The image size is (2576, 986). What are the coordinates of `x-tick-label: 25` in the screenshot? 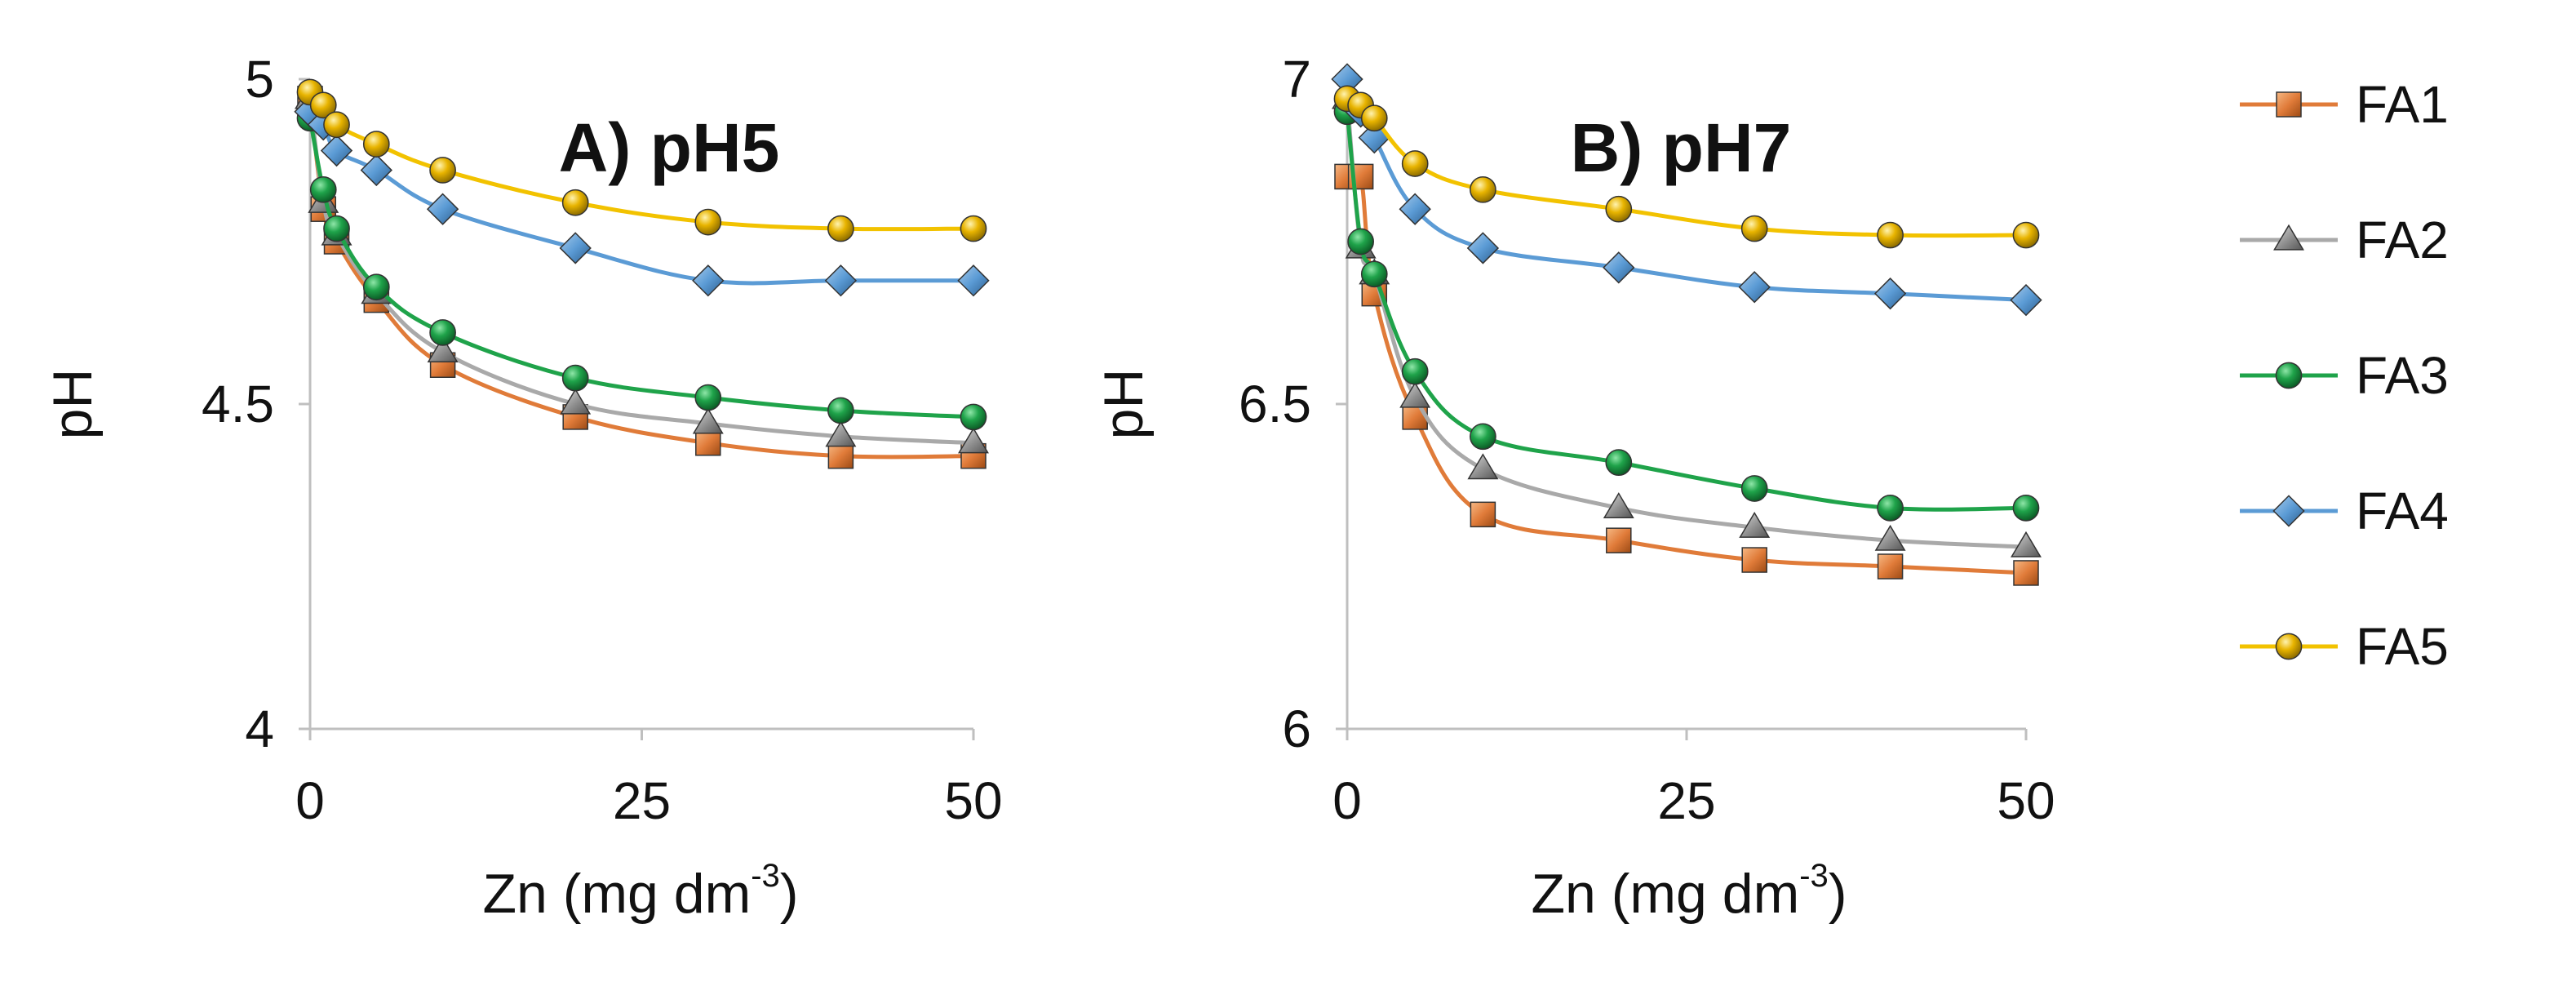 It's located at (1686, 800).